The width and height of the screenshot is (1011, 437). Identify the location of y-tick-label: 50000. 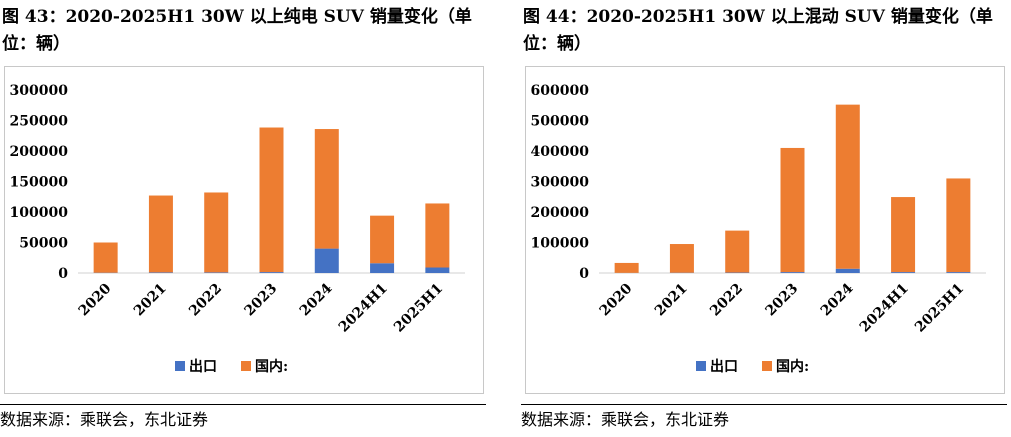
(43, 244).